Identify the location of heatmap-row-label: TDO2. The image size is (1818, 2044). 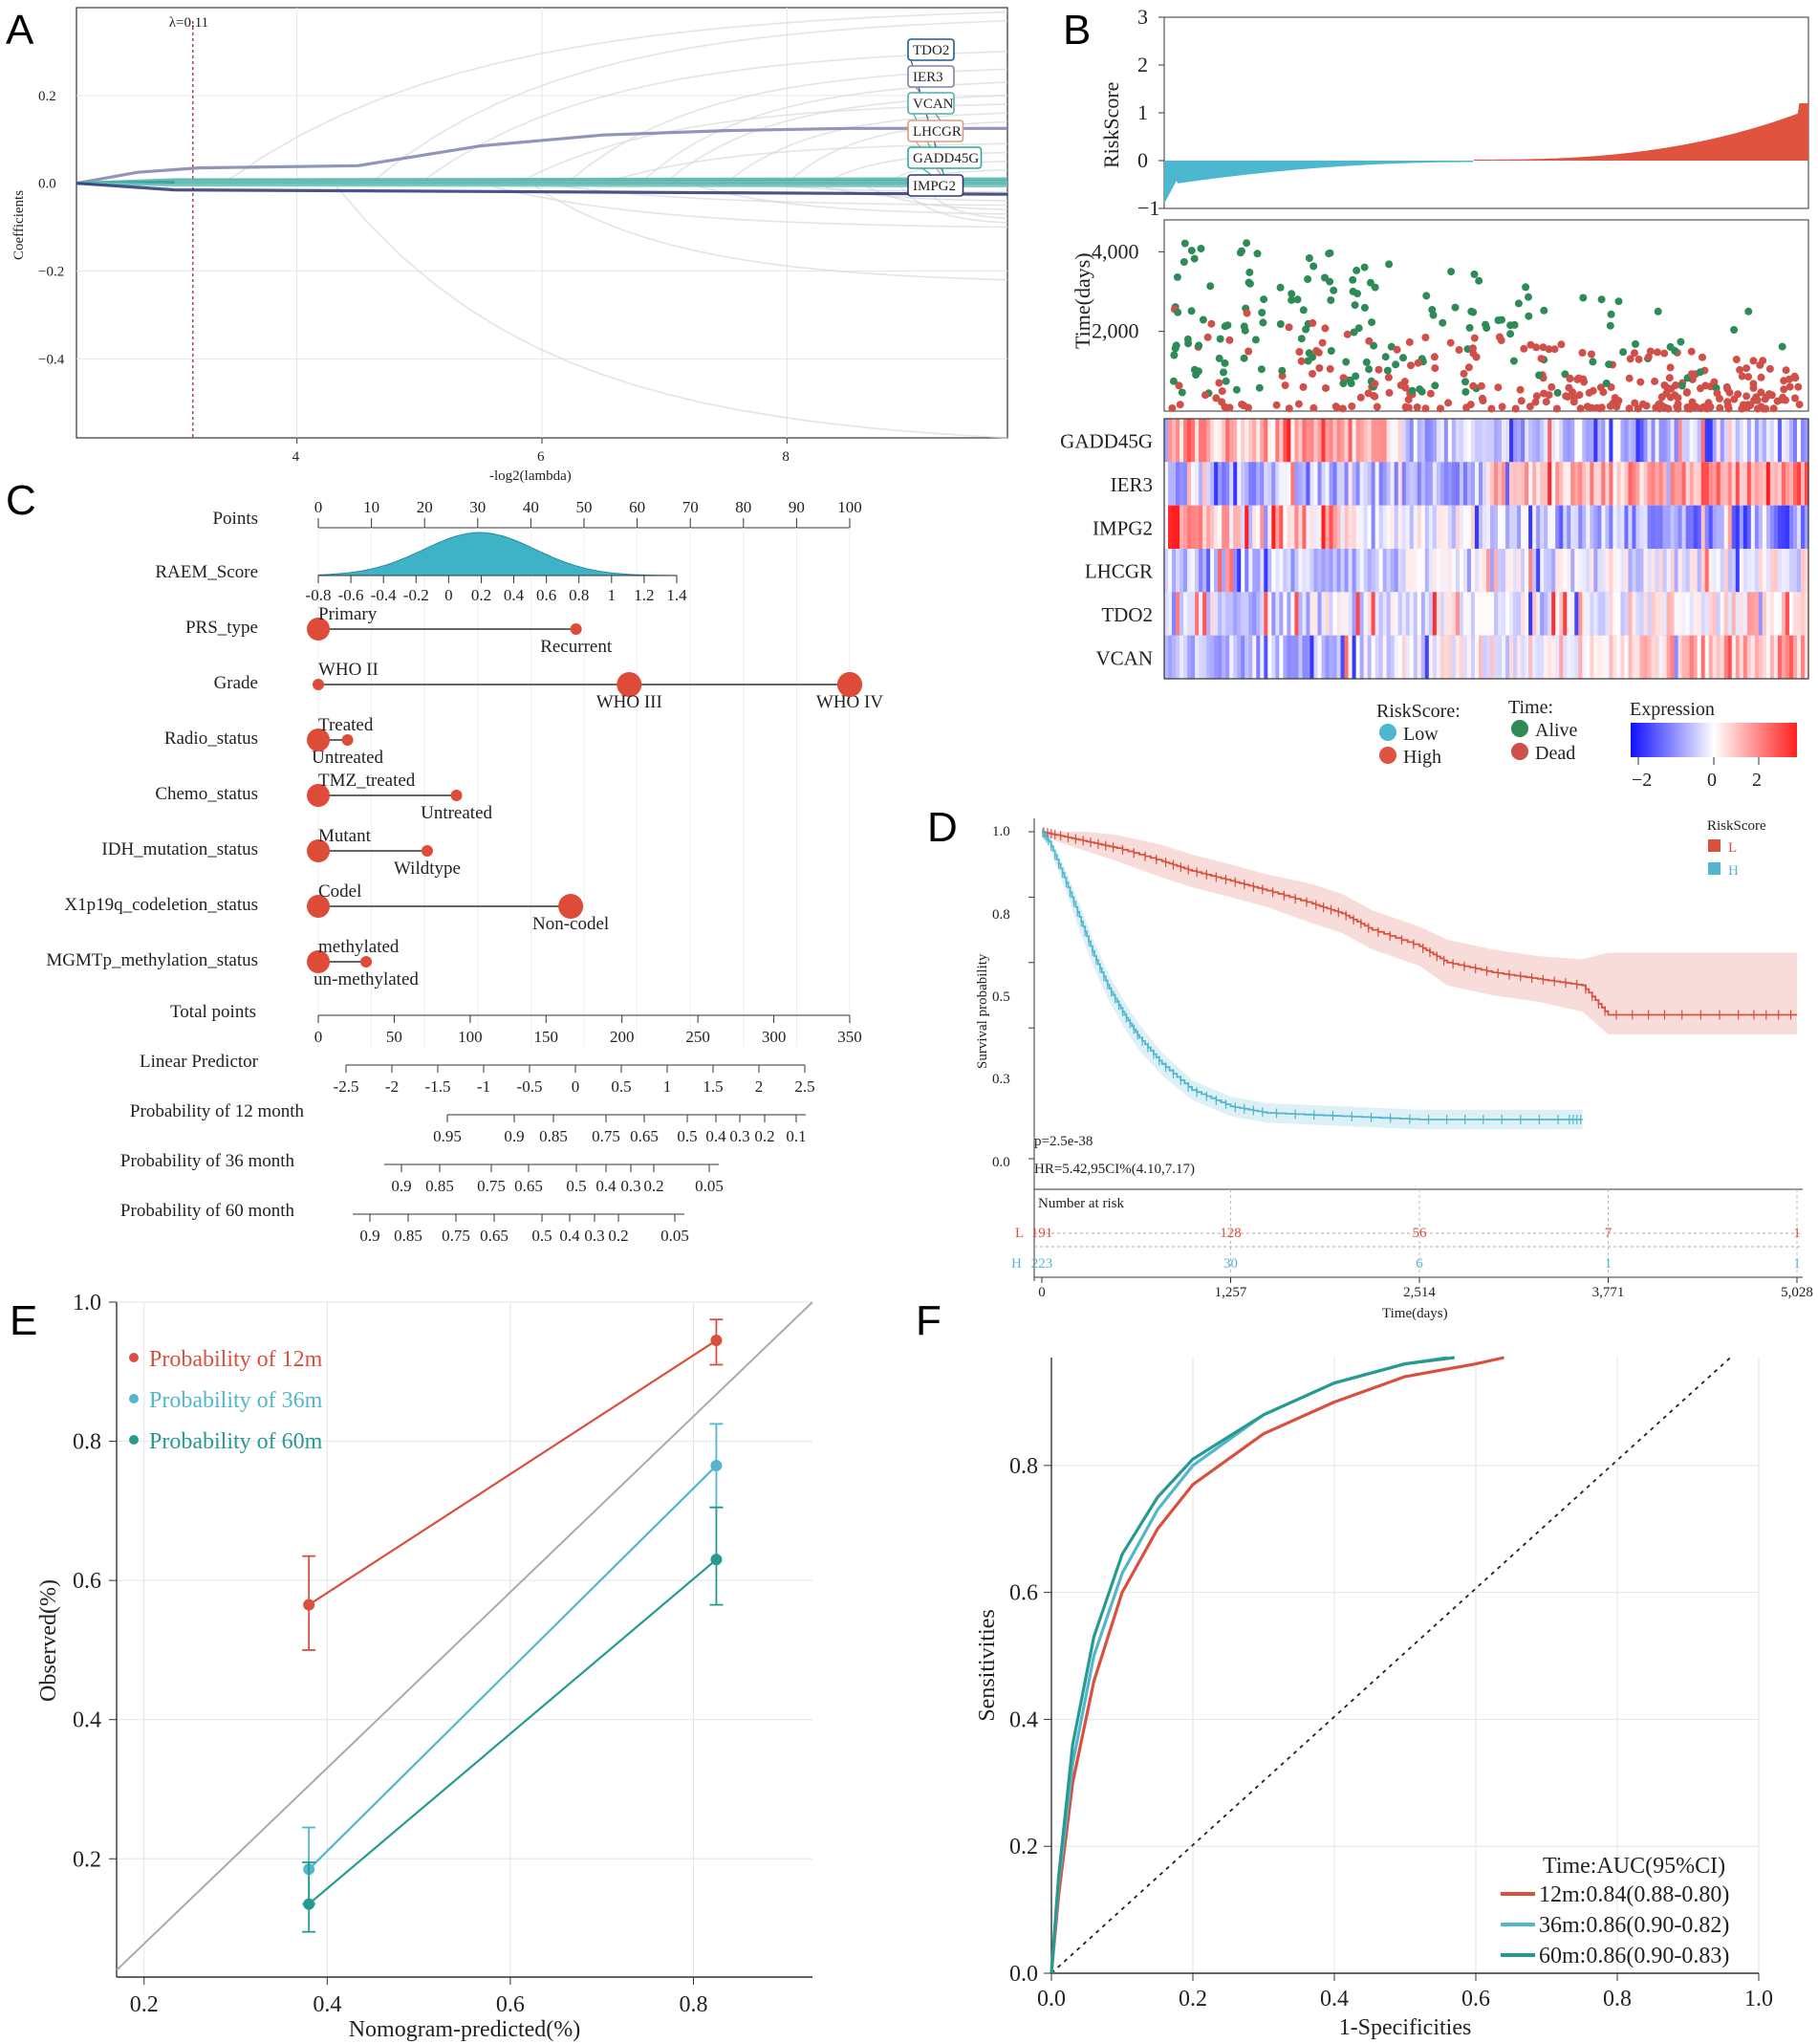
(1127, 614).